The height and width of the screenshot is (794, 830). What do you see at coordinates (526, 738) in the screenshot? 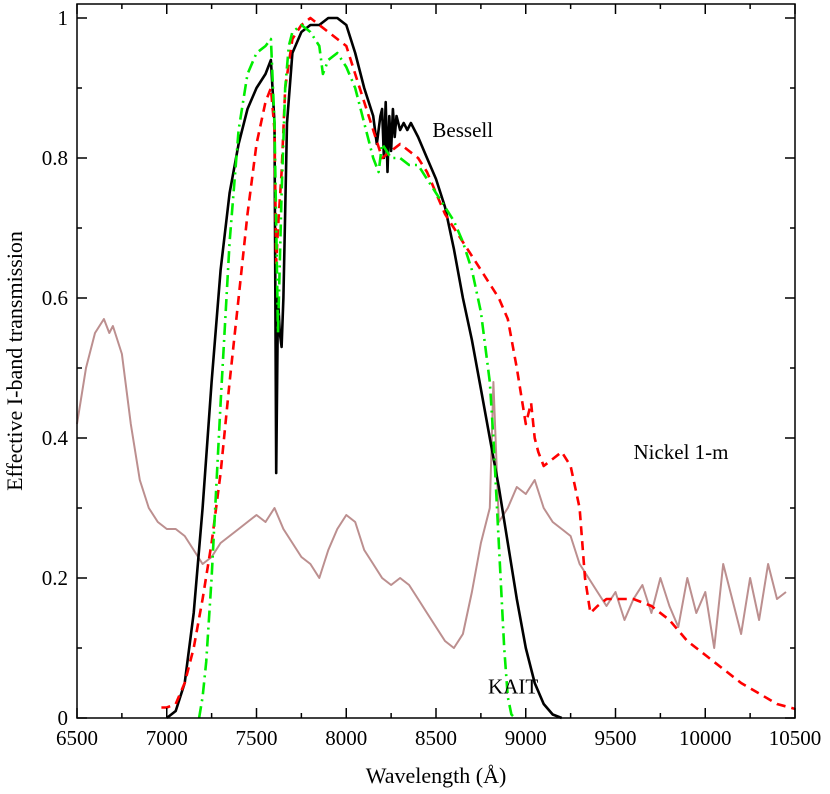
I see `x-tick-label: 9000` at bounding box center [526, 738].